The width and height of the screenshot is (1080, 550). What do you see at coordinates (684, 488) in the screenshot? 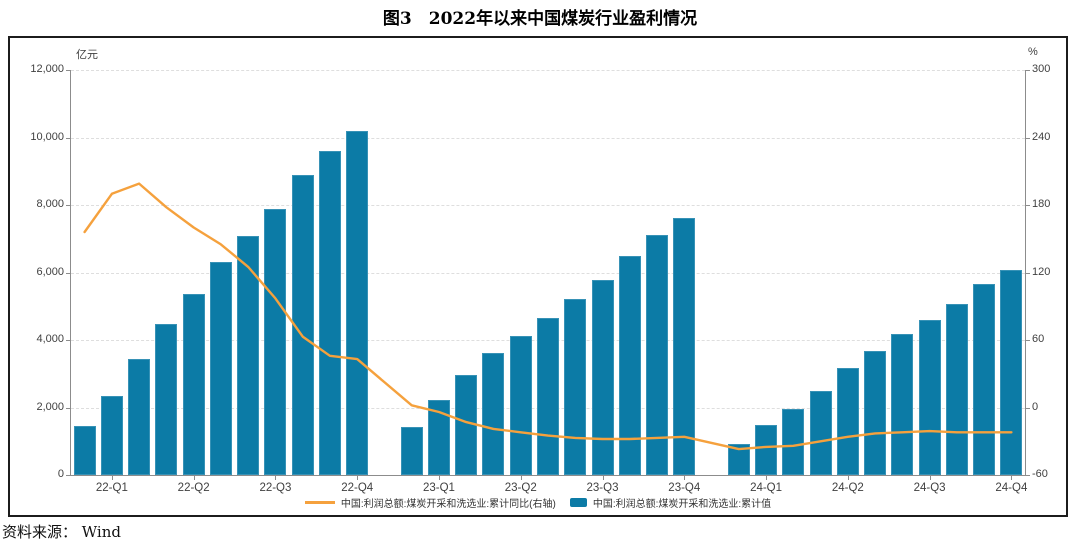
I see `x-axis-tick-label: 23-Q4` at bounding box center [684, 488].